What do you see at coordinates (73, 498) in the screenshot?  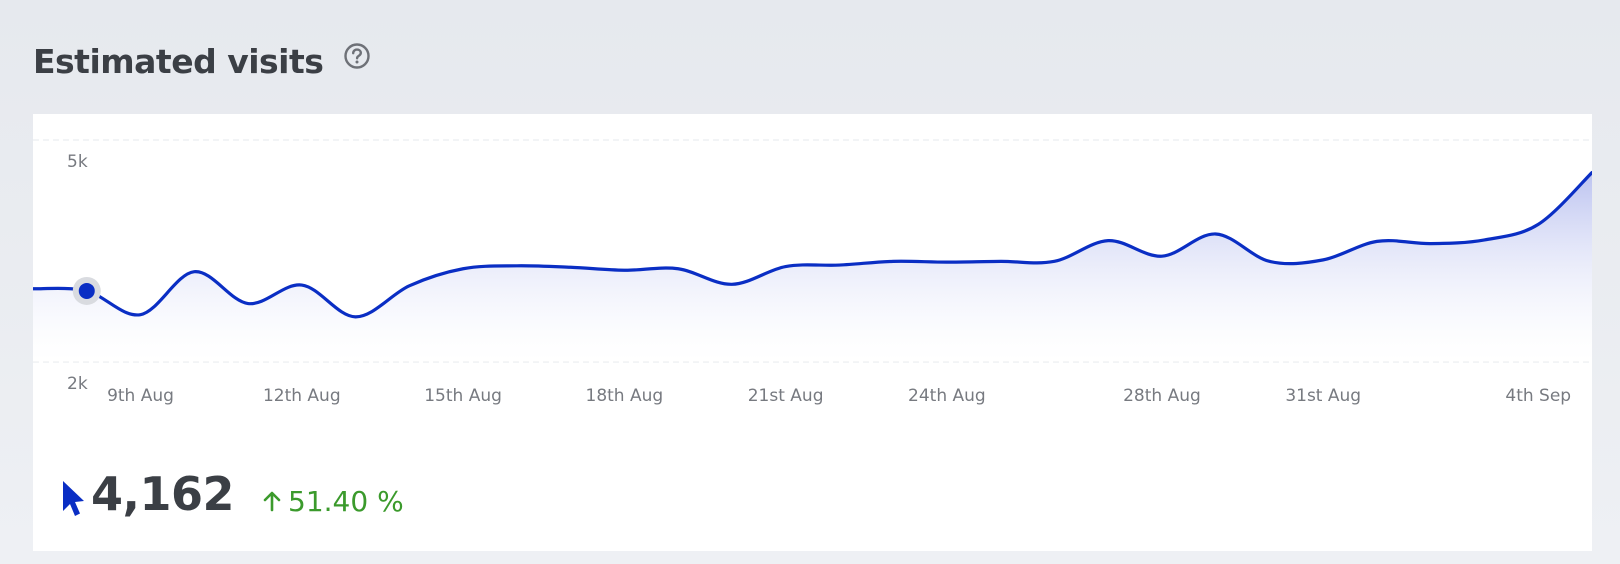 I see `cursor-pointer-icon` at bounding box center [73, 498].